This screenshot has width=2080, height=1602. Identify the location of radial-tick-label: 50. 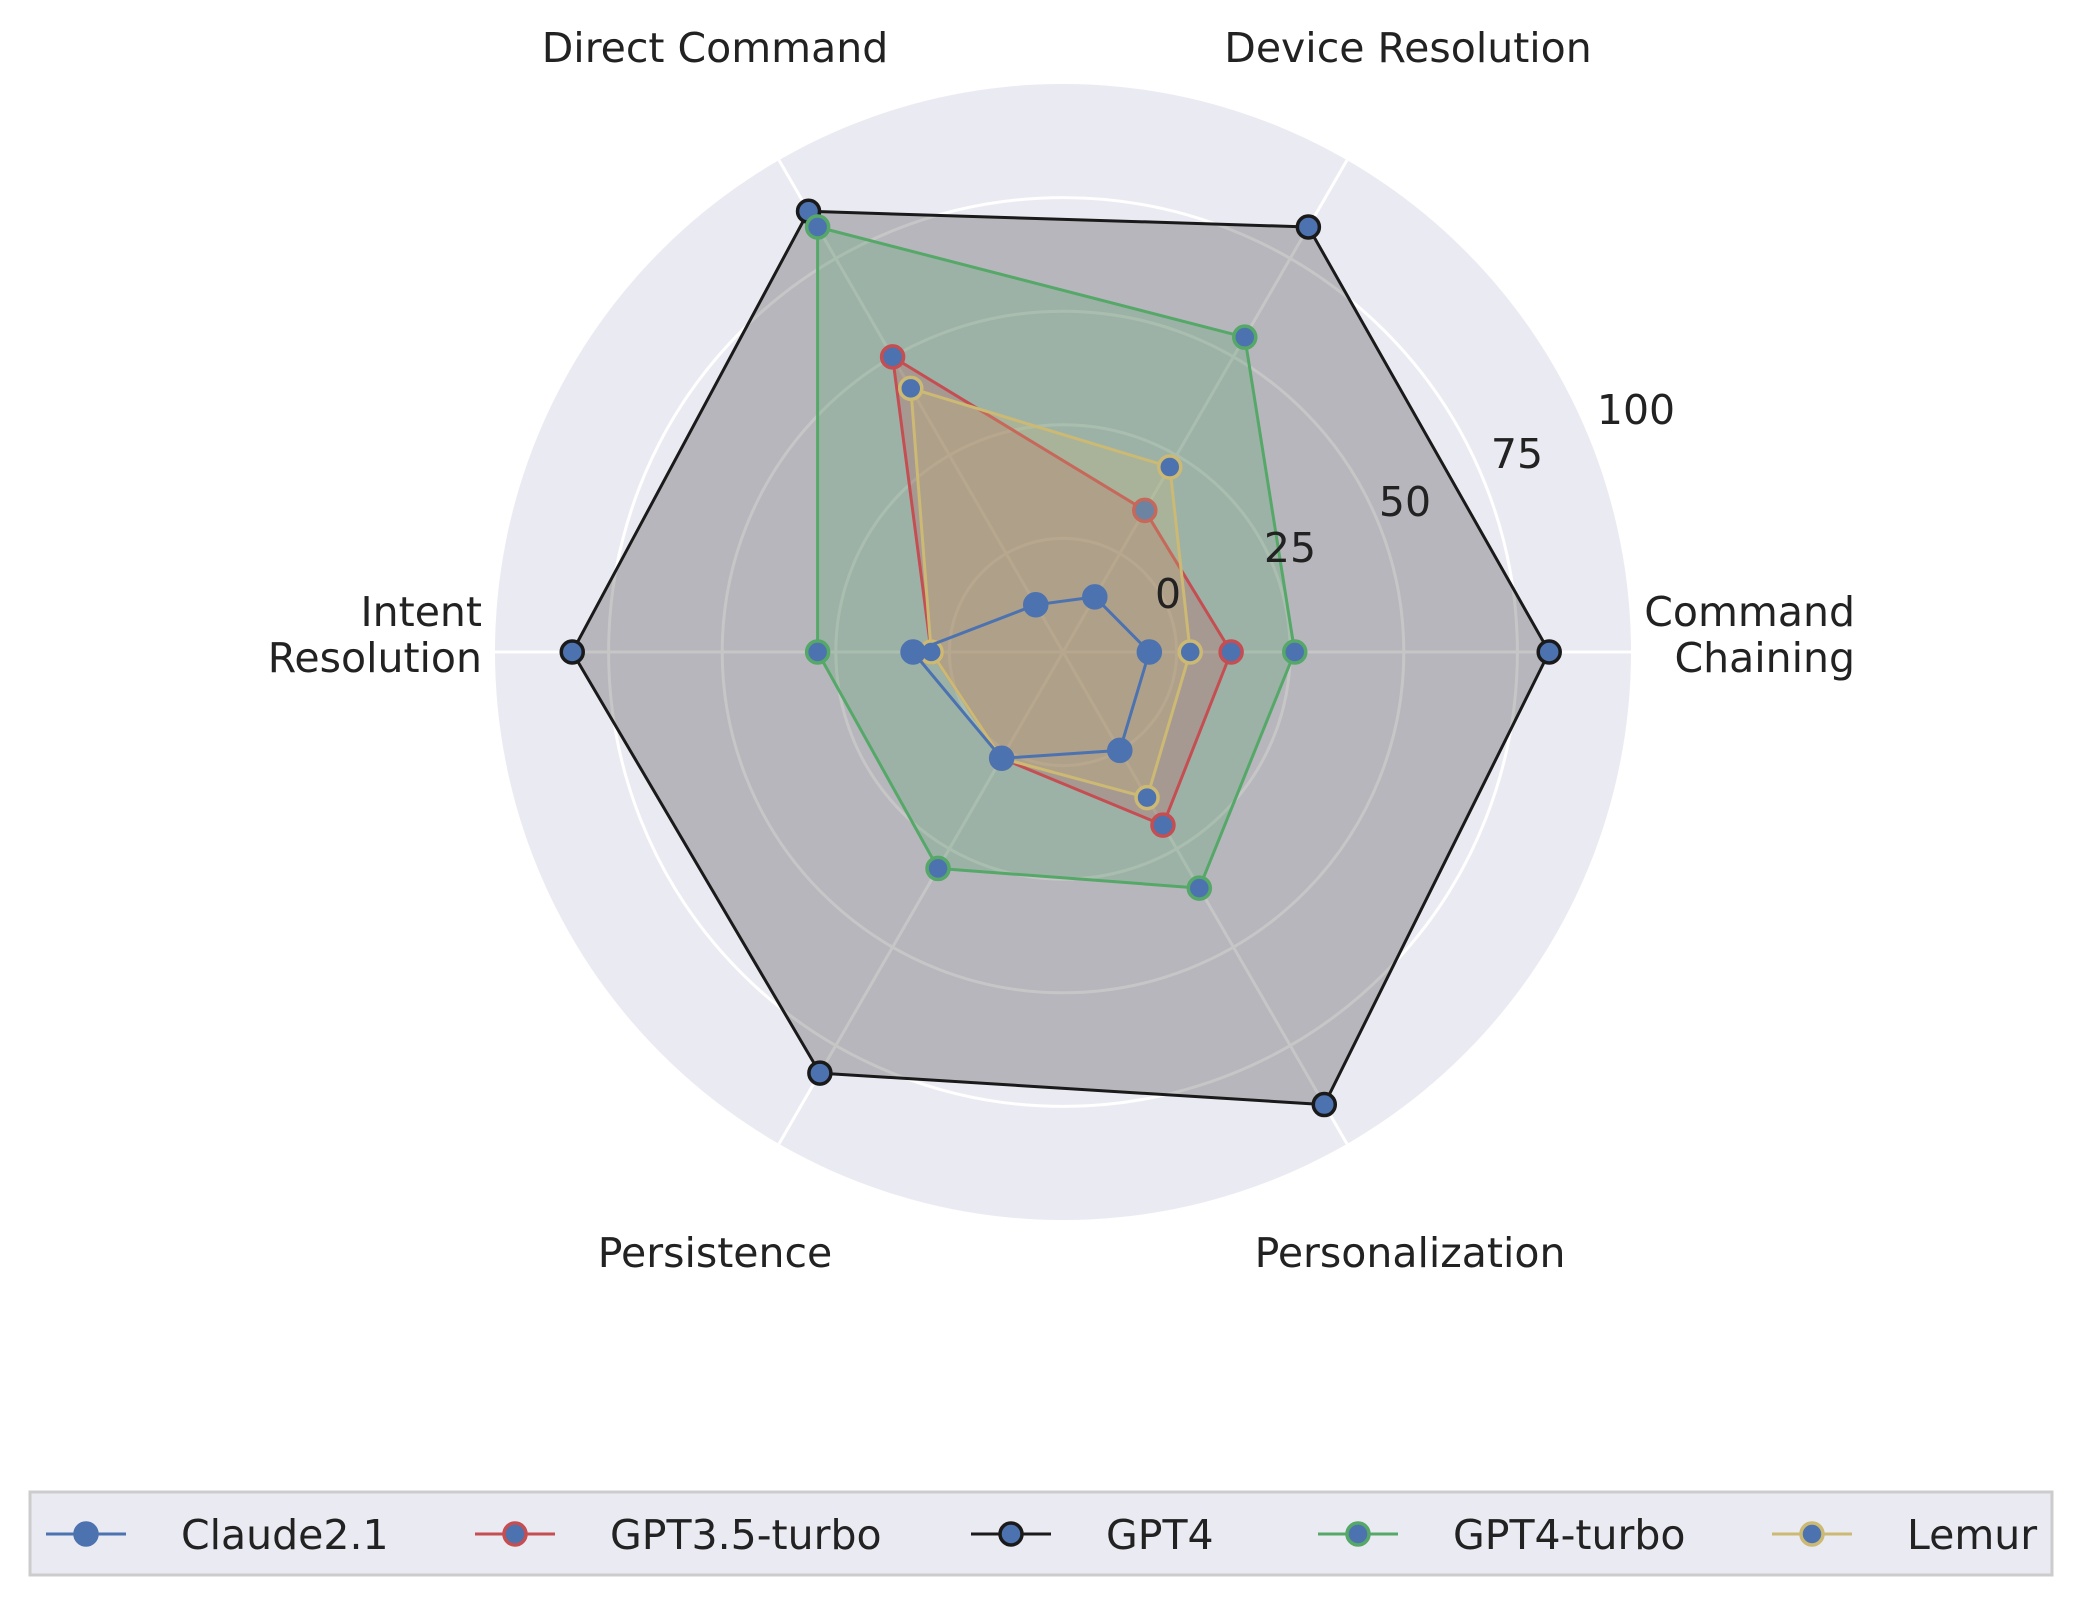
(1405, 502).